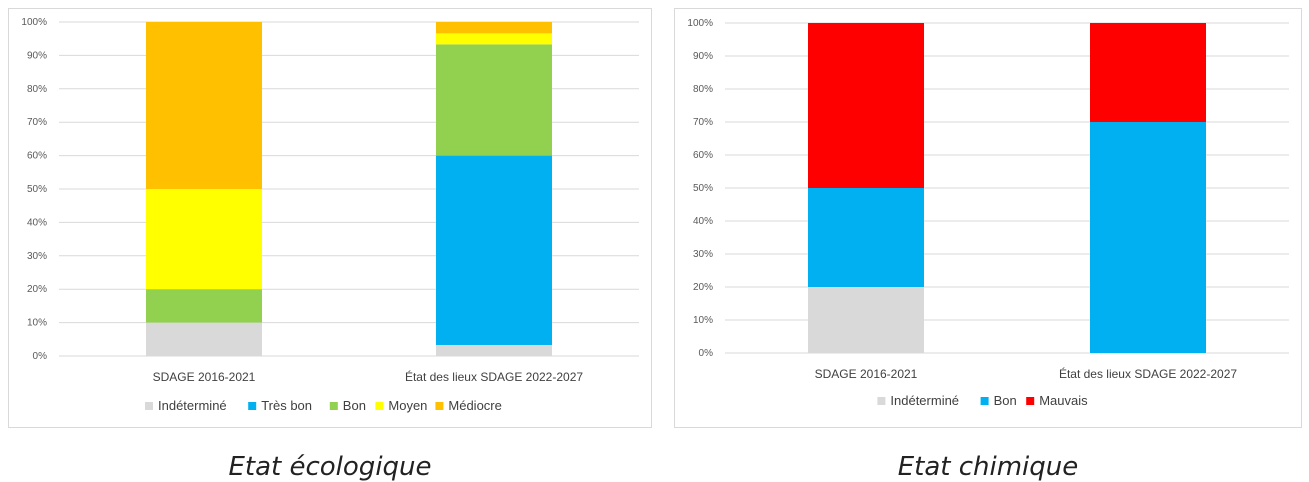  What do you see at coordinates (330, 467) in the screenshot?
I see `ecological-status-caption: Etat écologique` at bounding box center [330, 467].